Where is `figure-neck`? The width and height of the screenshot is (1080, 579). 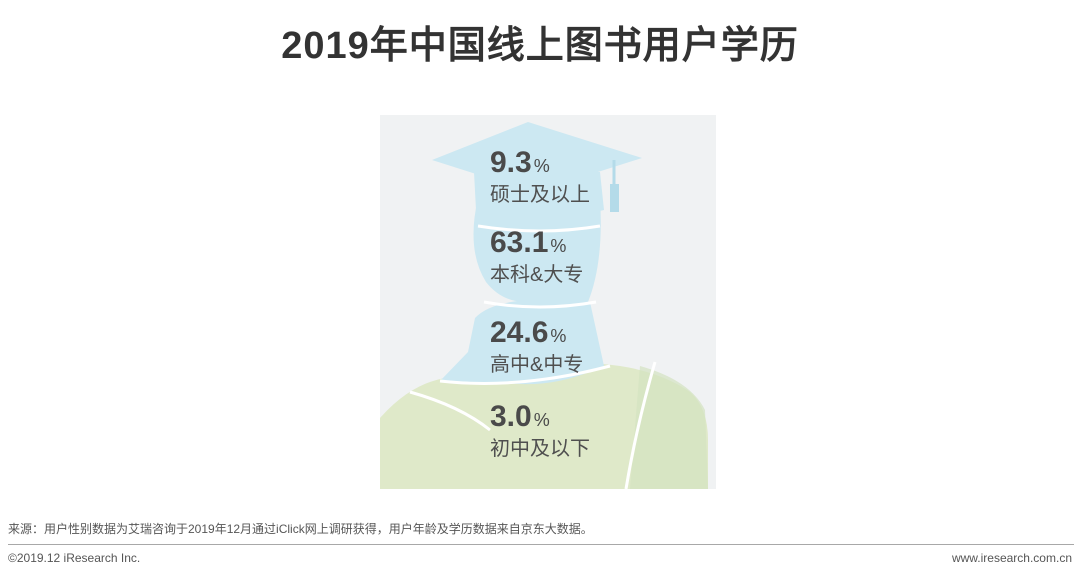 figure-neck is located at coordinates (522, 342).